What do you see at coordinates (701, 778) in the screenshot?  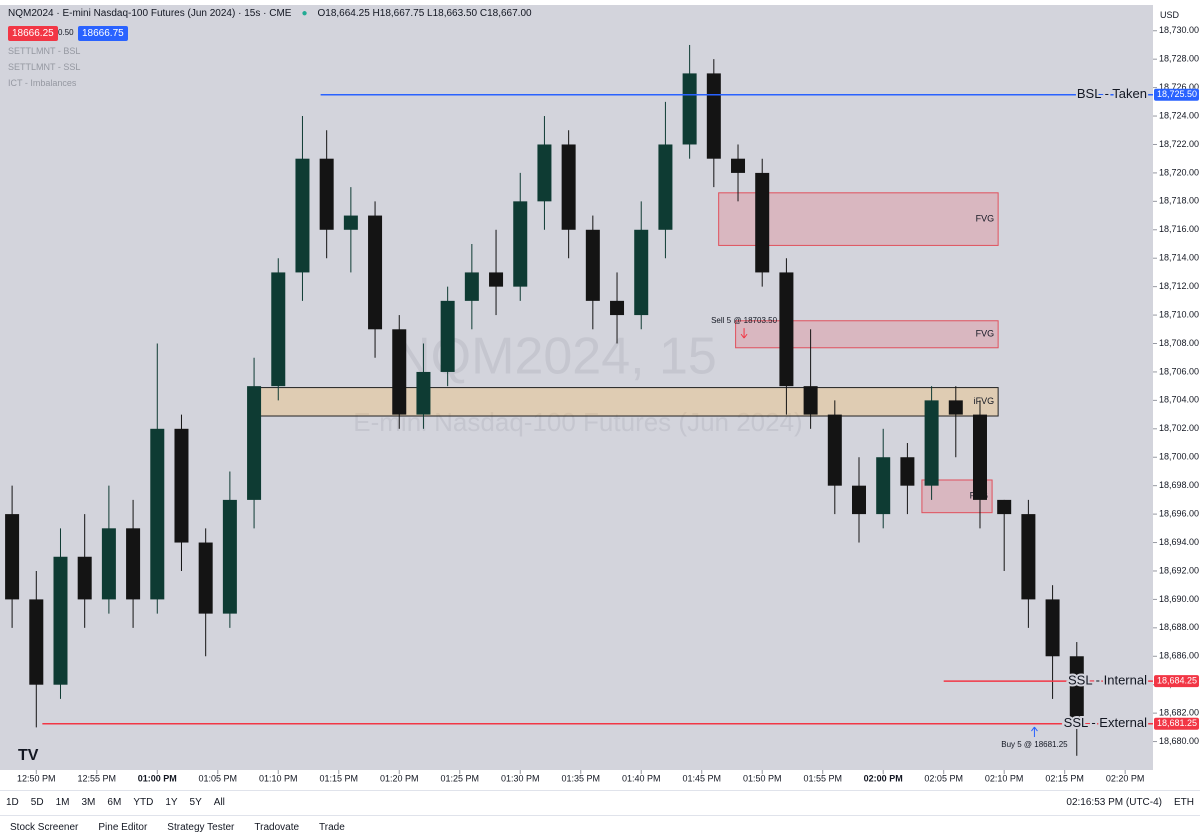 I see `x-tick-label: 01:45 PM` at bounding box center [701, 778].